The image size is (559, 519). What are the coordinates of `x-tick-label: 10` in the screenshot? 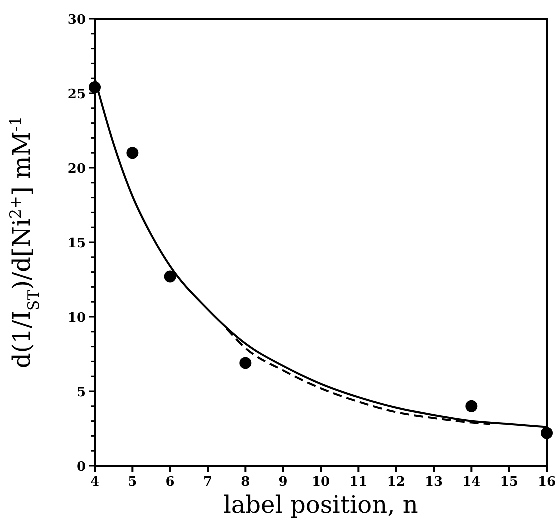 It's located at (321, 482).